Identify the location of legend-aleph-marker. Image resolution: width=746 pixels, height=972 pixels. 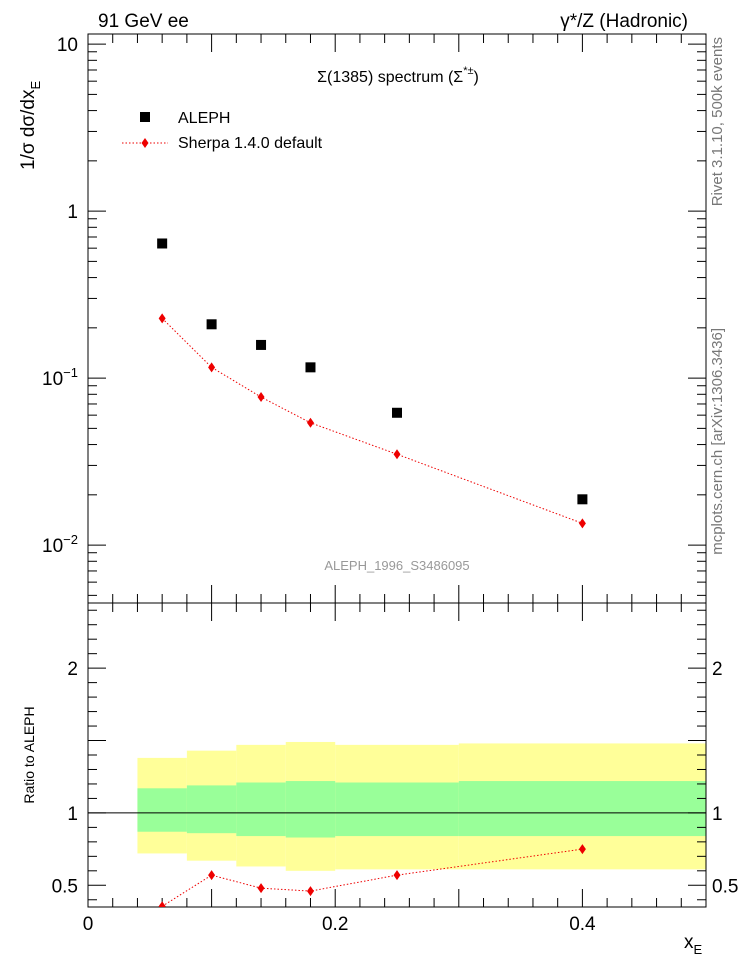
(145, 117).